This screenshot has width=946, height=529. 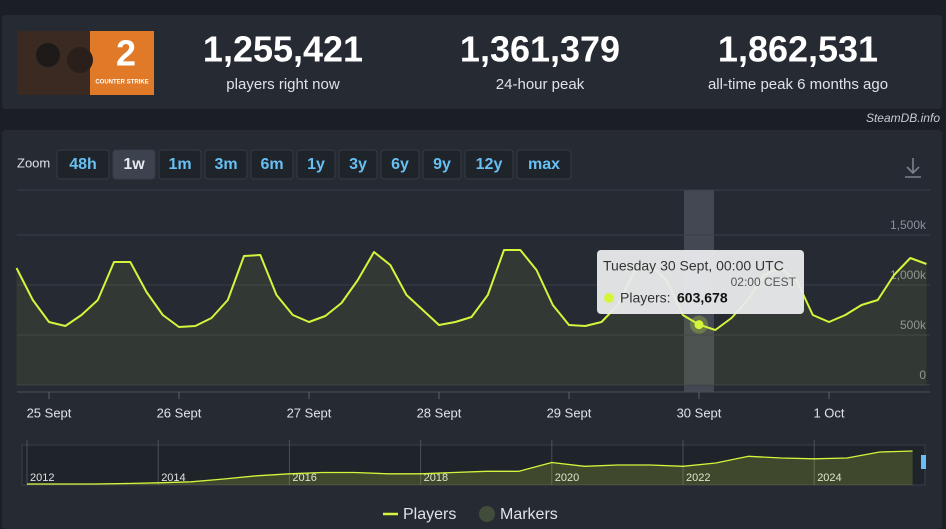 What do you see at coordinates (645, 298) in the screenshot?
I see `tooltip-series: Players:` at bounding box center [645, 298].